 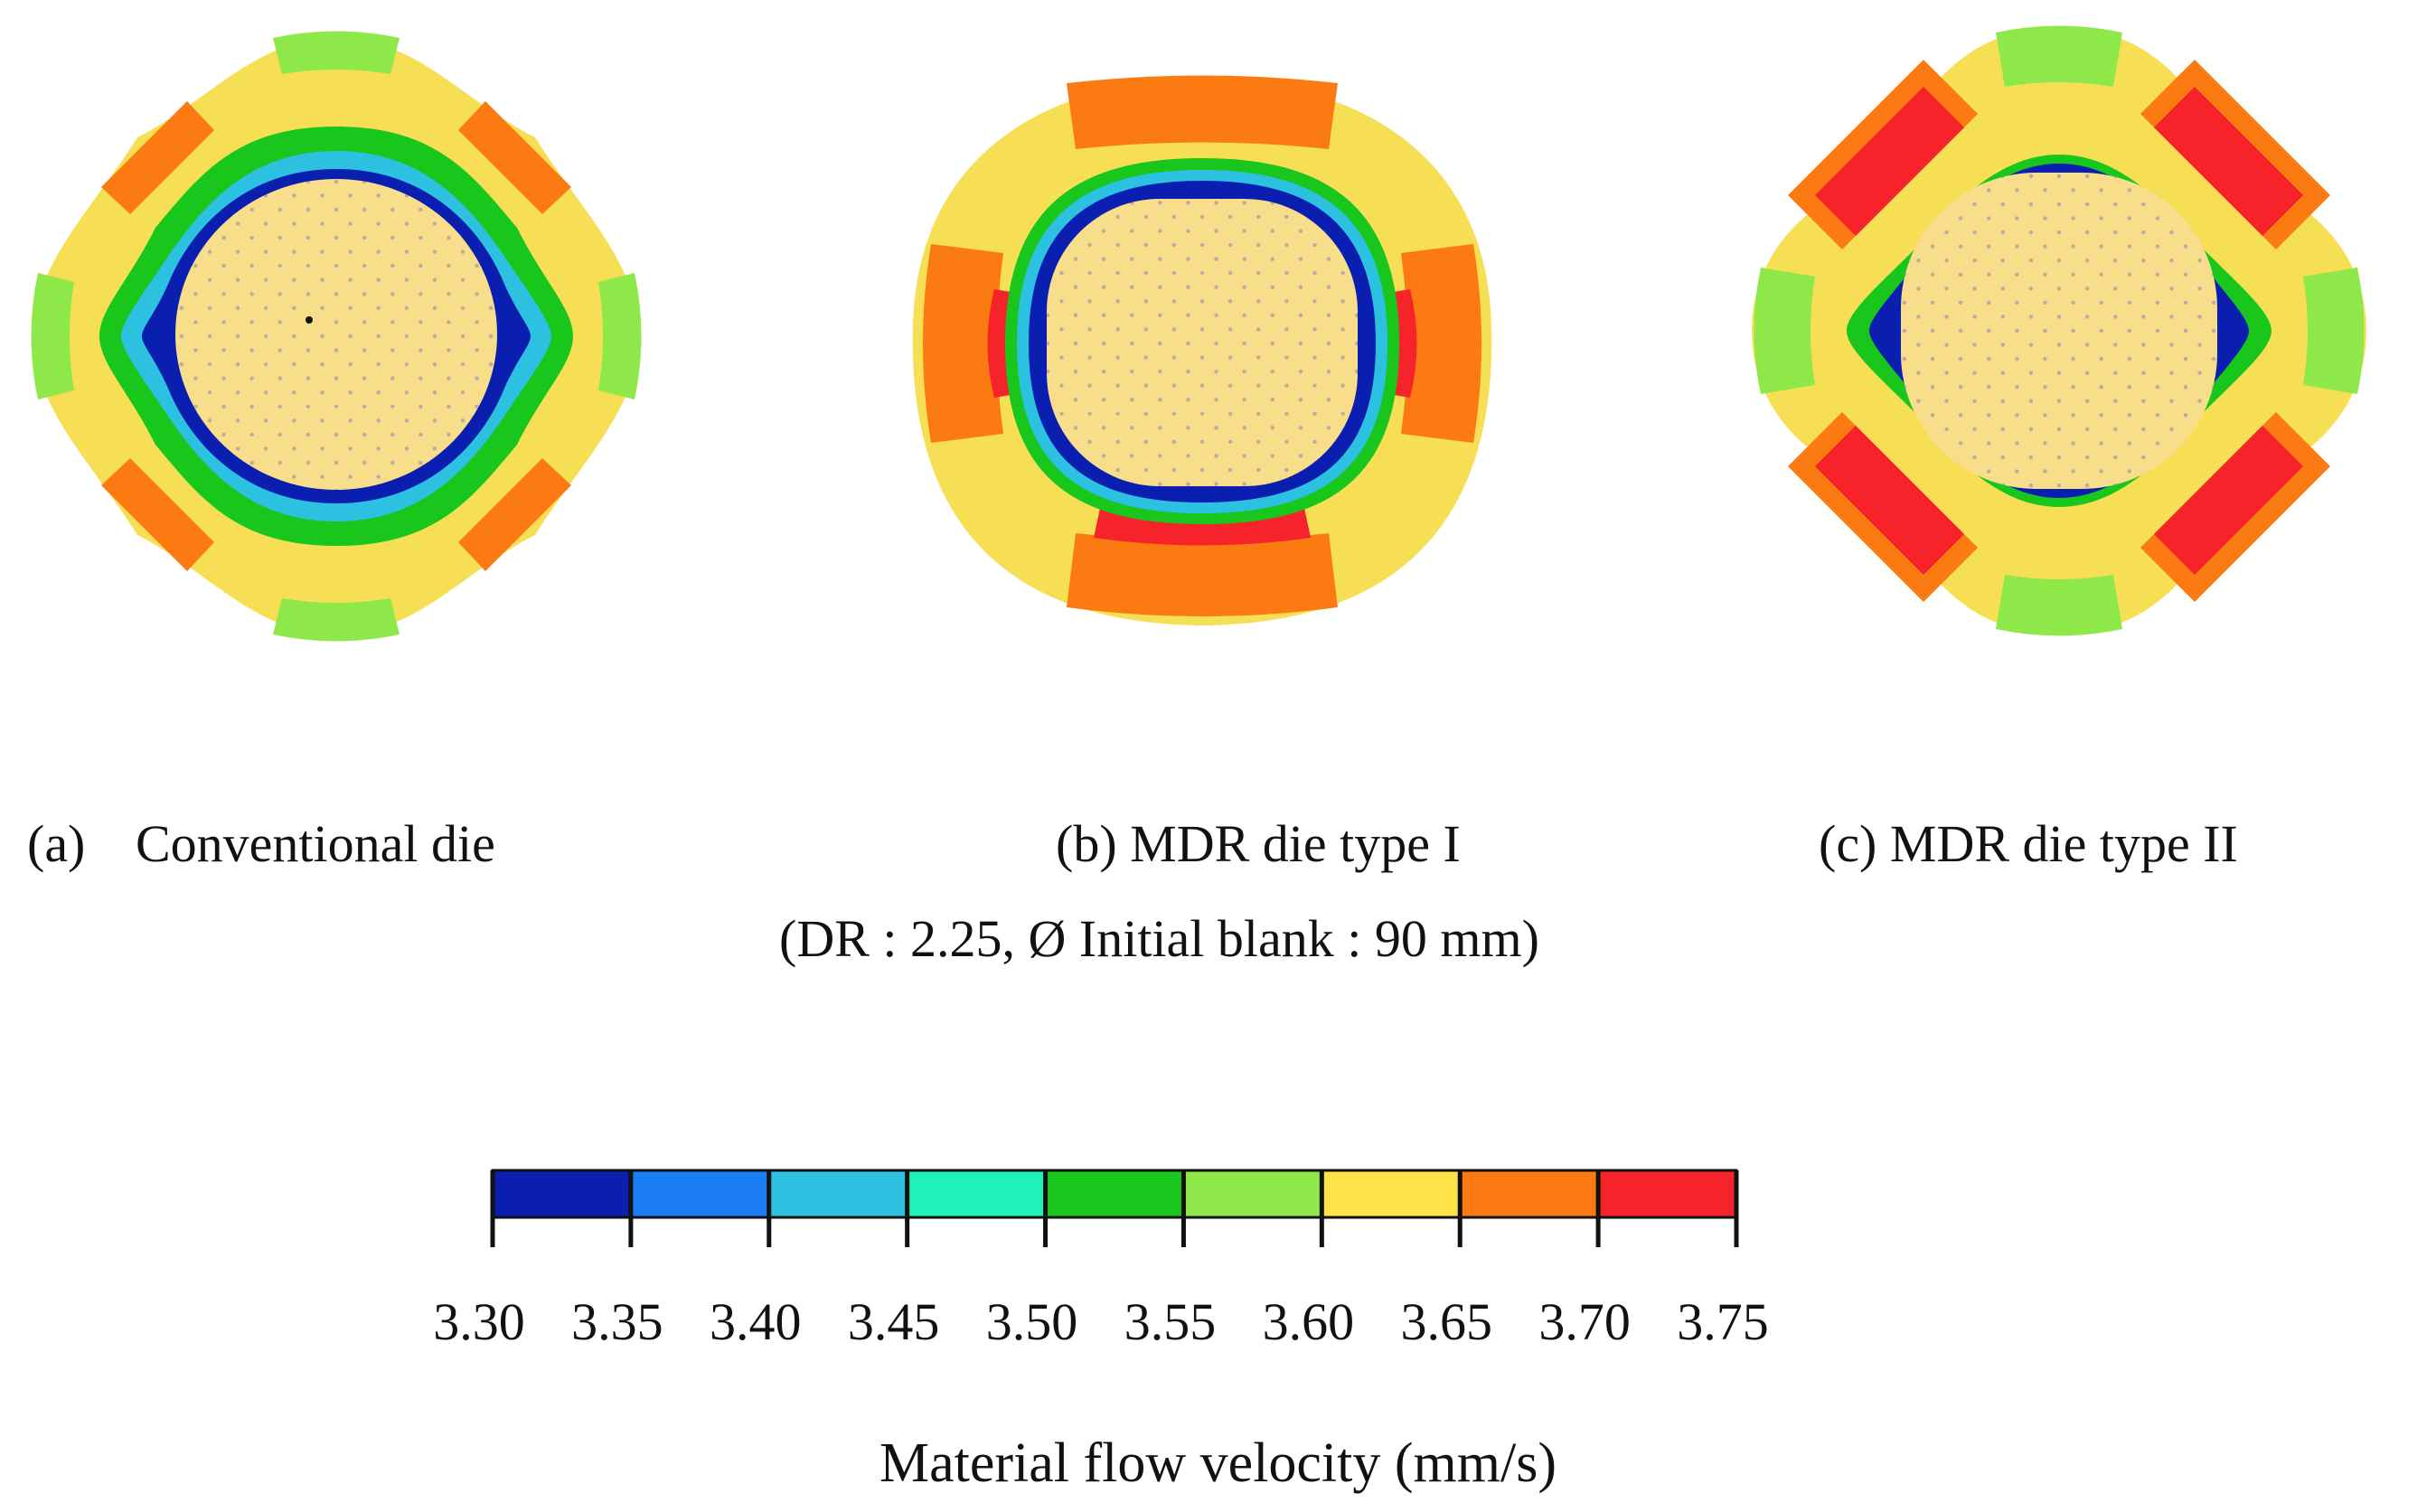 I want to click on panel-a-green-lobes, so click(x=336, y=336).